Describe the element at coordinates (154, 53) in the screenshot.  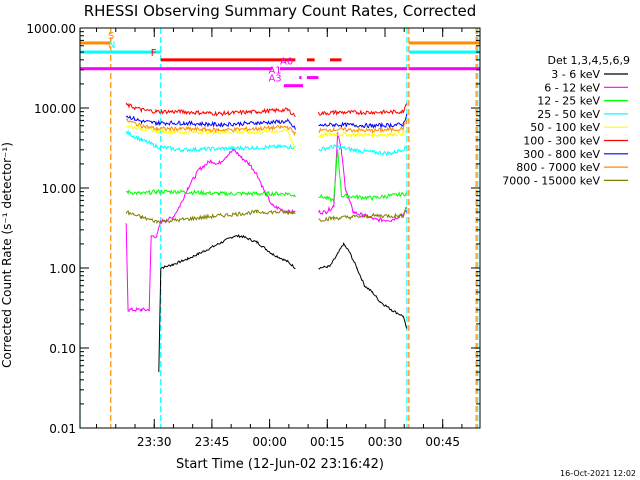
I see `flag-label: F` at that location.